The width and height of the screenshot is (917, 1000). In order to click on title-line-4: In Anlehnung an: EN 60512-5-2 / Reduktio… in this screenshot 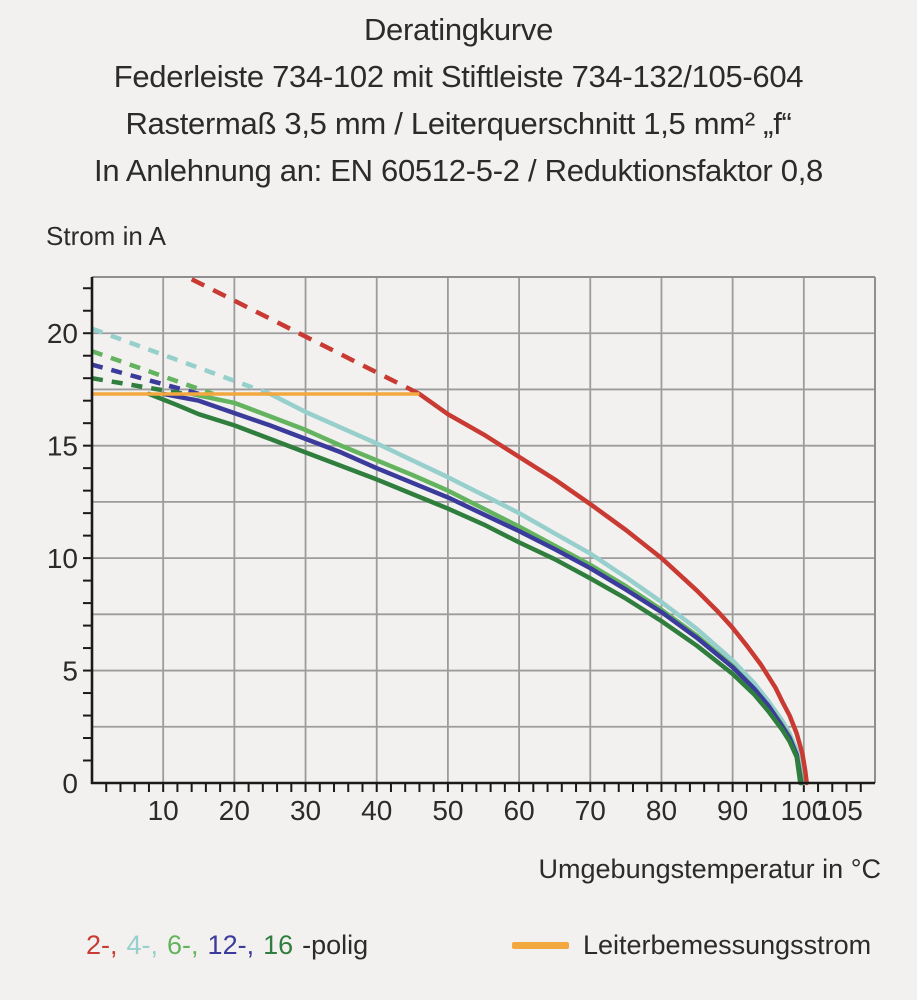, I will do `click(458, 170)`.